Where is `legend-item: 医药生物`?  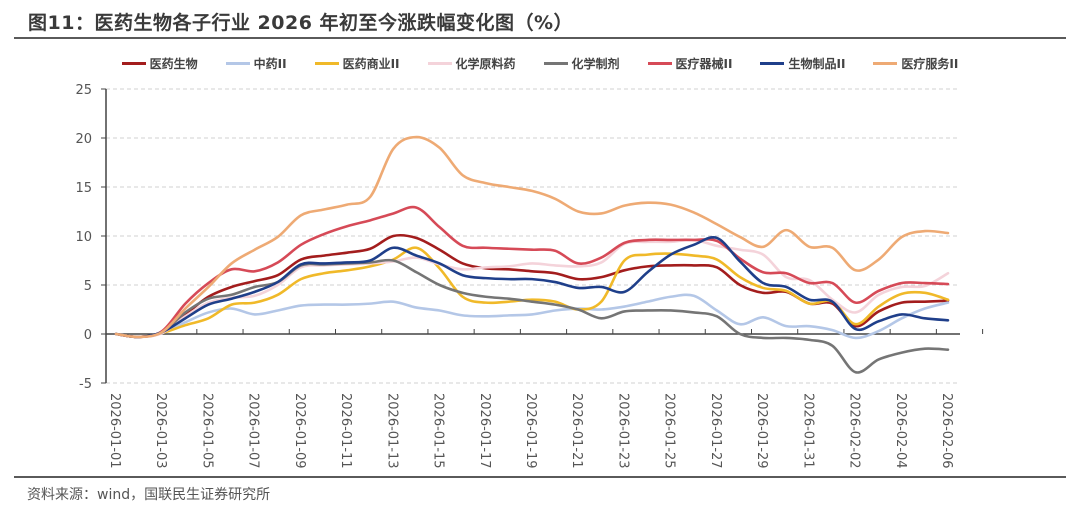 legend-item: 医药生物 is located at coordinates (159, 63).